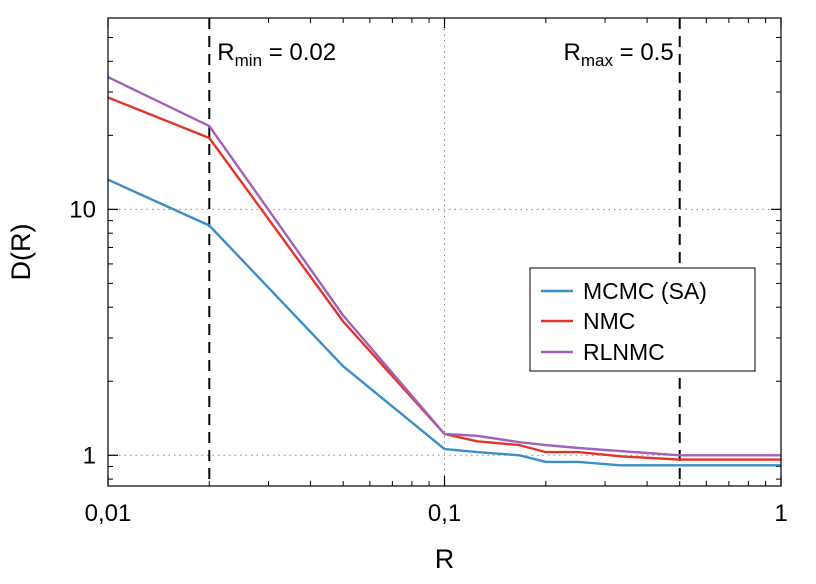  What do you see at coordinates (780, 513) in the screenshot?
I see `x-tick-label: 1` at bounding box center [780, 513].